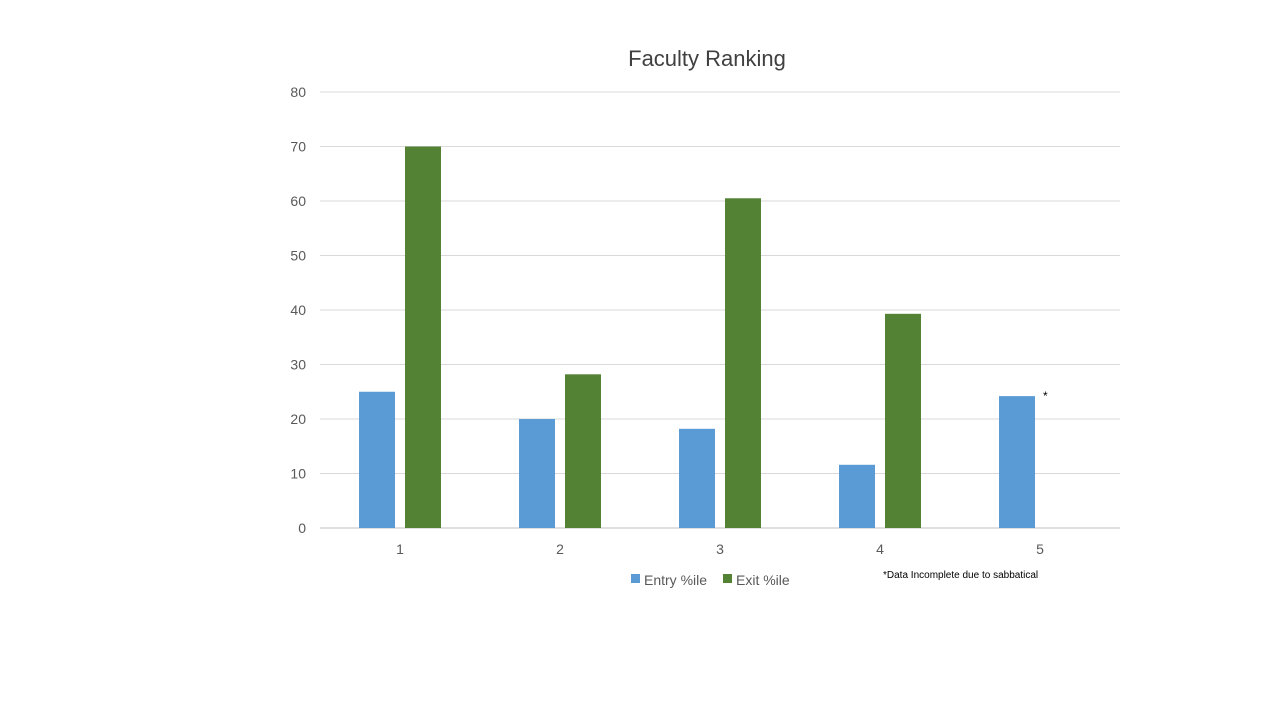 The width and height of the screenshot is (1280, 720). I want to click on y-tick-label: 50, so click(298, 256).